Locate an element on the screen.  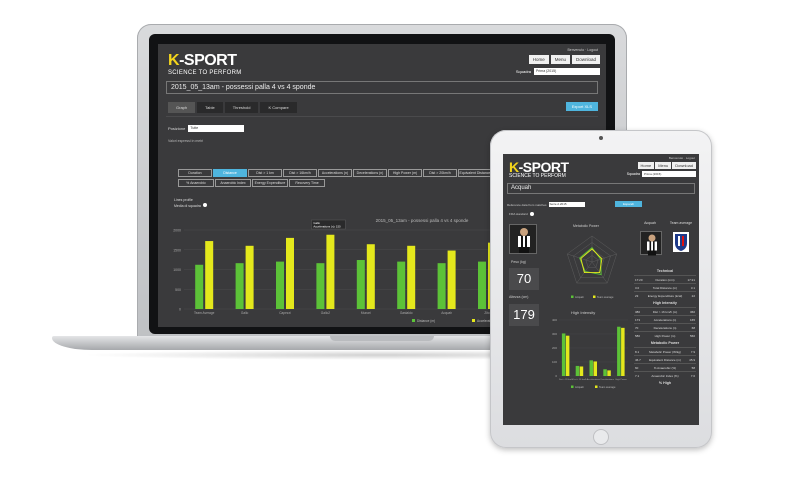
table-row: 3.0 Total Distance (m) 3.1 is located at coordinates (665, 287).